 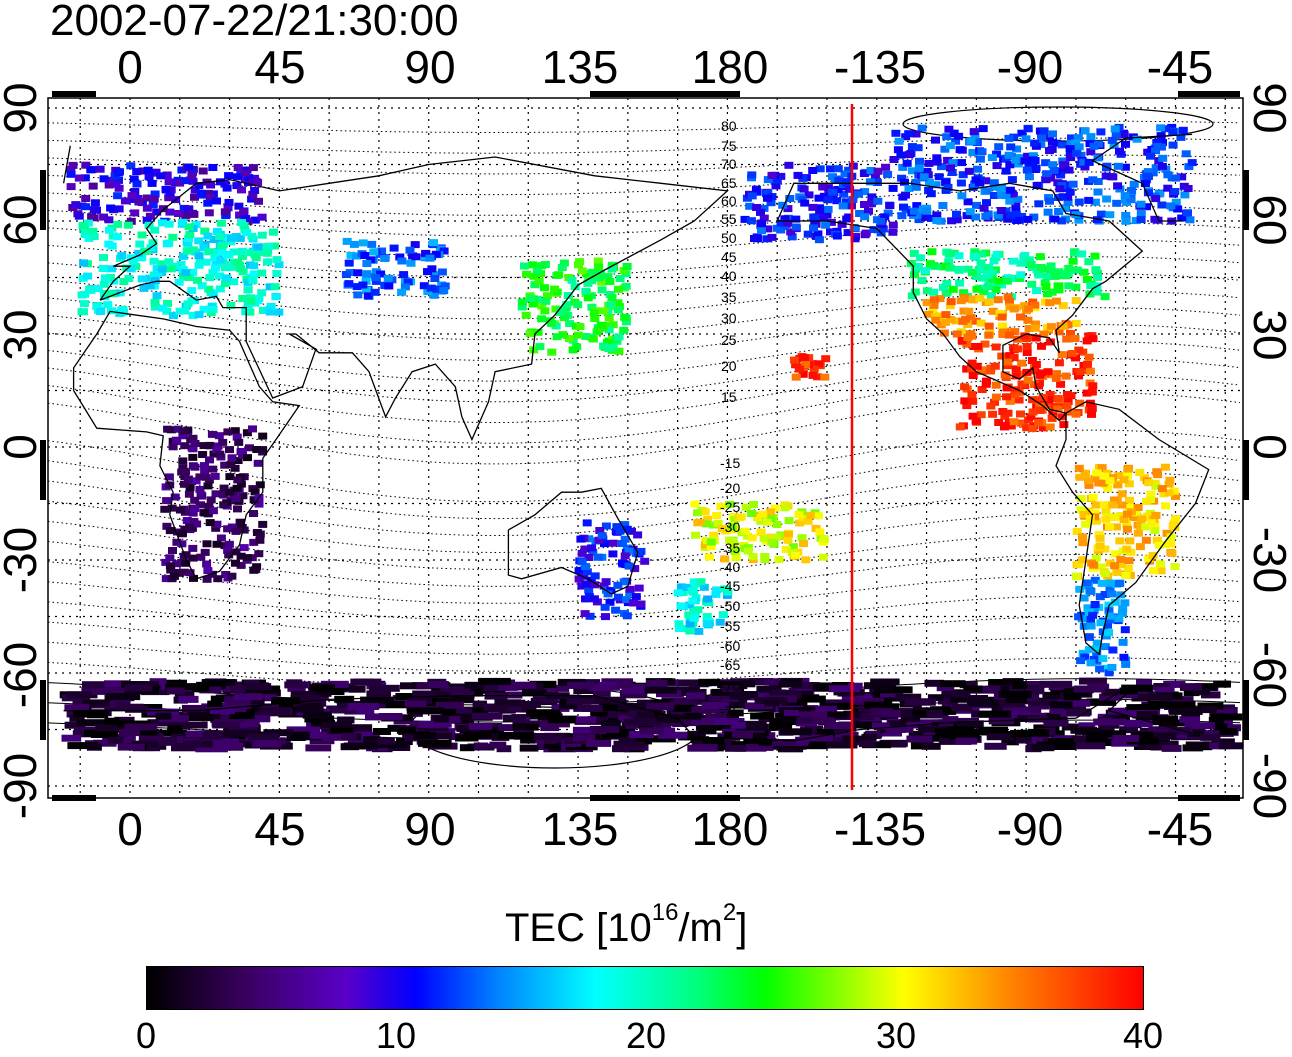 I want to click on colorbar-title-end: ], so click(x=742, y=928).